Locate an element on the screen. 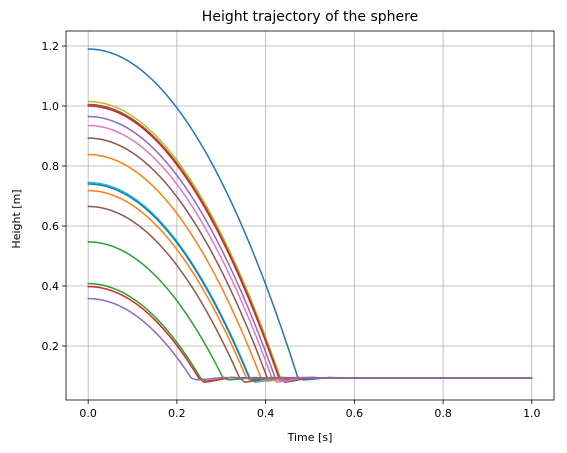 The height and width of the screenshot is (453, 567). x-tick-label: 0.0 is located at coordinates (88, 413).